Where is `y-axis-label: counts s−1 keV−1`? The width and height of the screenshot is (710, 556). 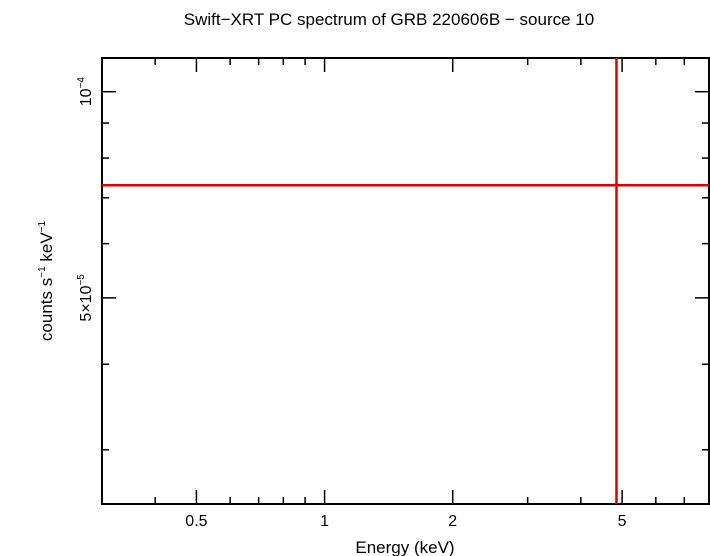 y-axis-label: counts s−1 keV−1 is located at coordinates (46, 280).